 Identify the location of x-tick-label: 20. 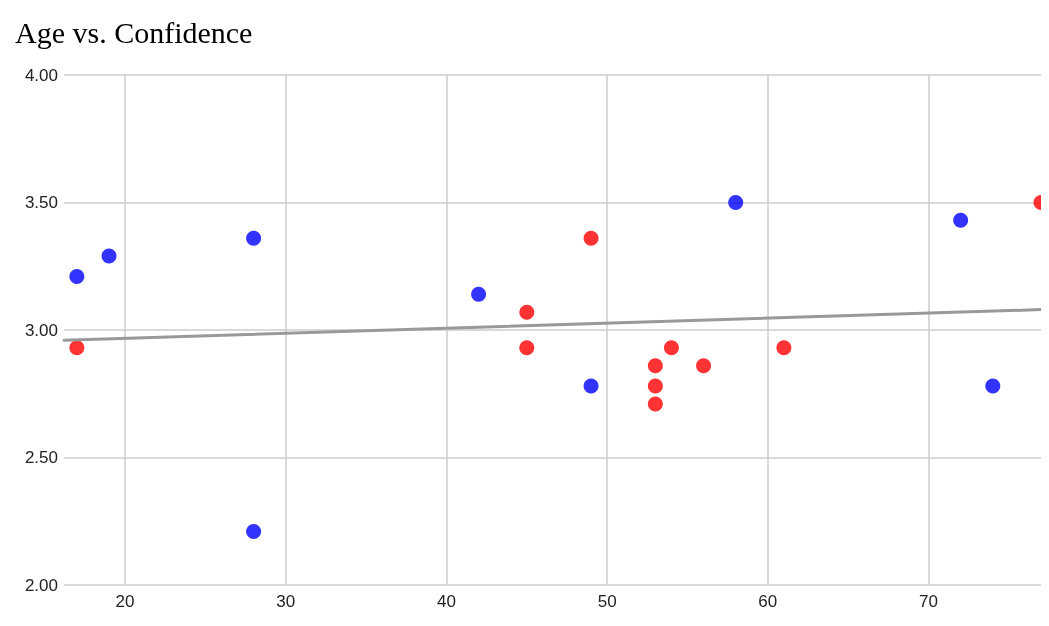
(125, 601).